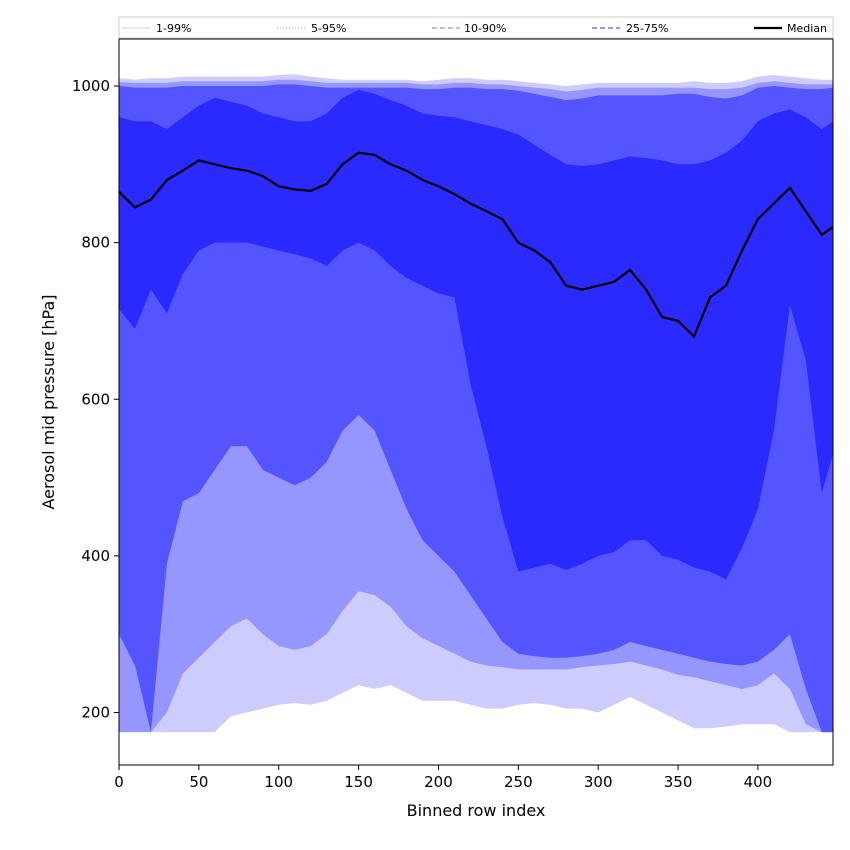 The width and height of the screenshot is (850, 850). What do you see at coordinates (807, 28) in the screenshot?
I see `legend-label: Median` at bounding box center [807, 28].